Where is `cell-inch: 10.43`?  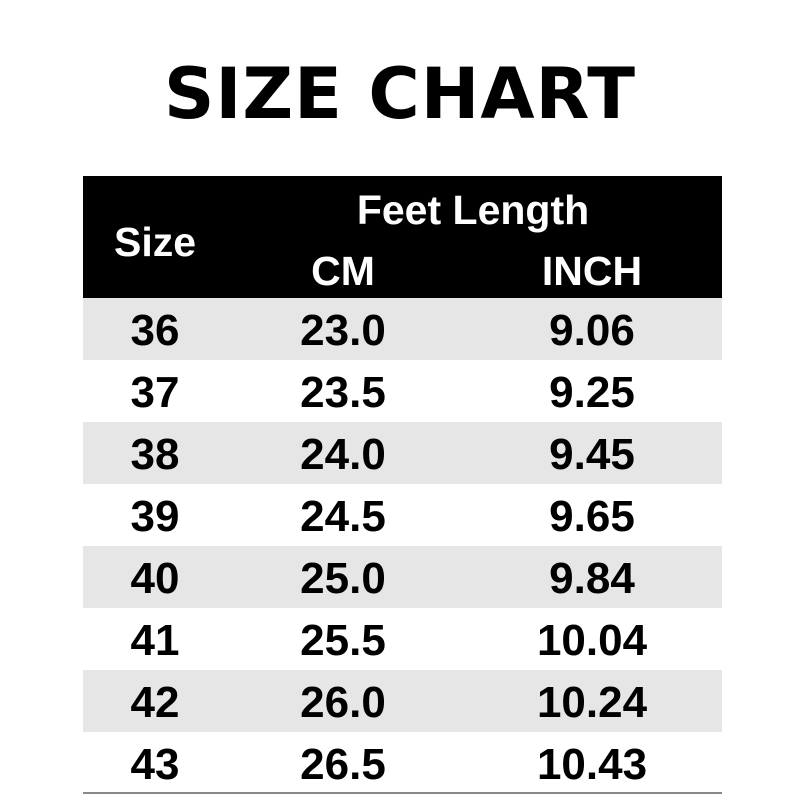
cell-inch: 10.43 is located at coordinates (592, 764).